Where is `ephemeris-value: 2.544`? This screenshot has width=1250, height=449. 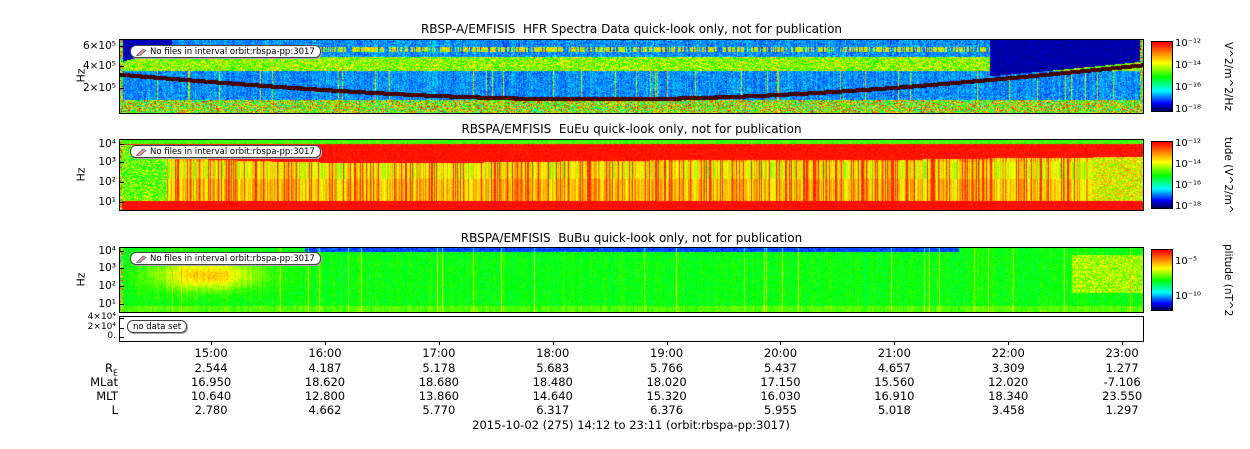
ephemeris-value: 2.544 is located at coordinates (211, 368).